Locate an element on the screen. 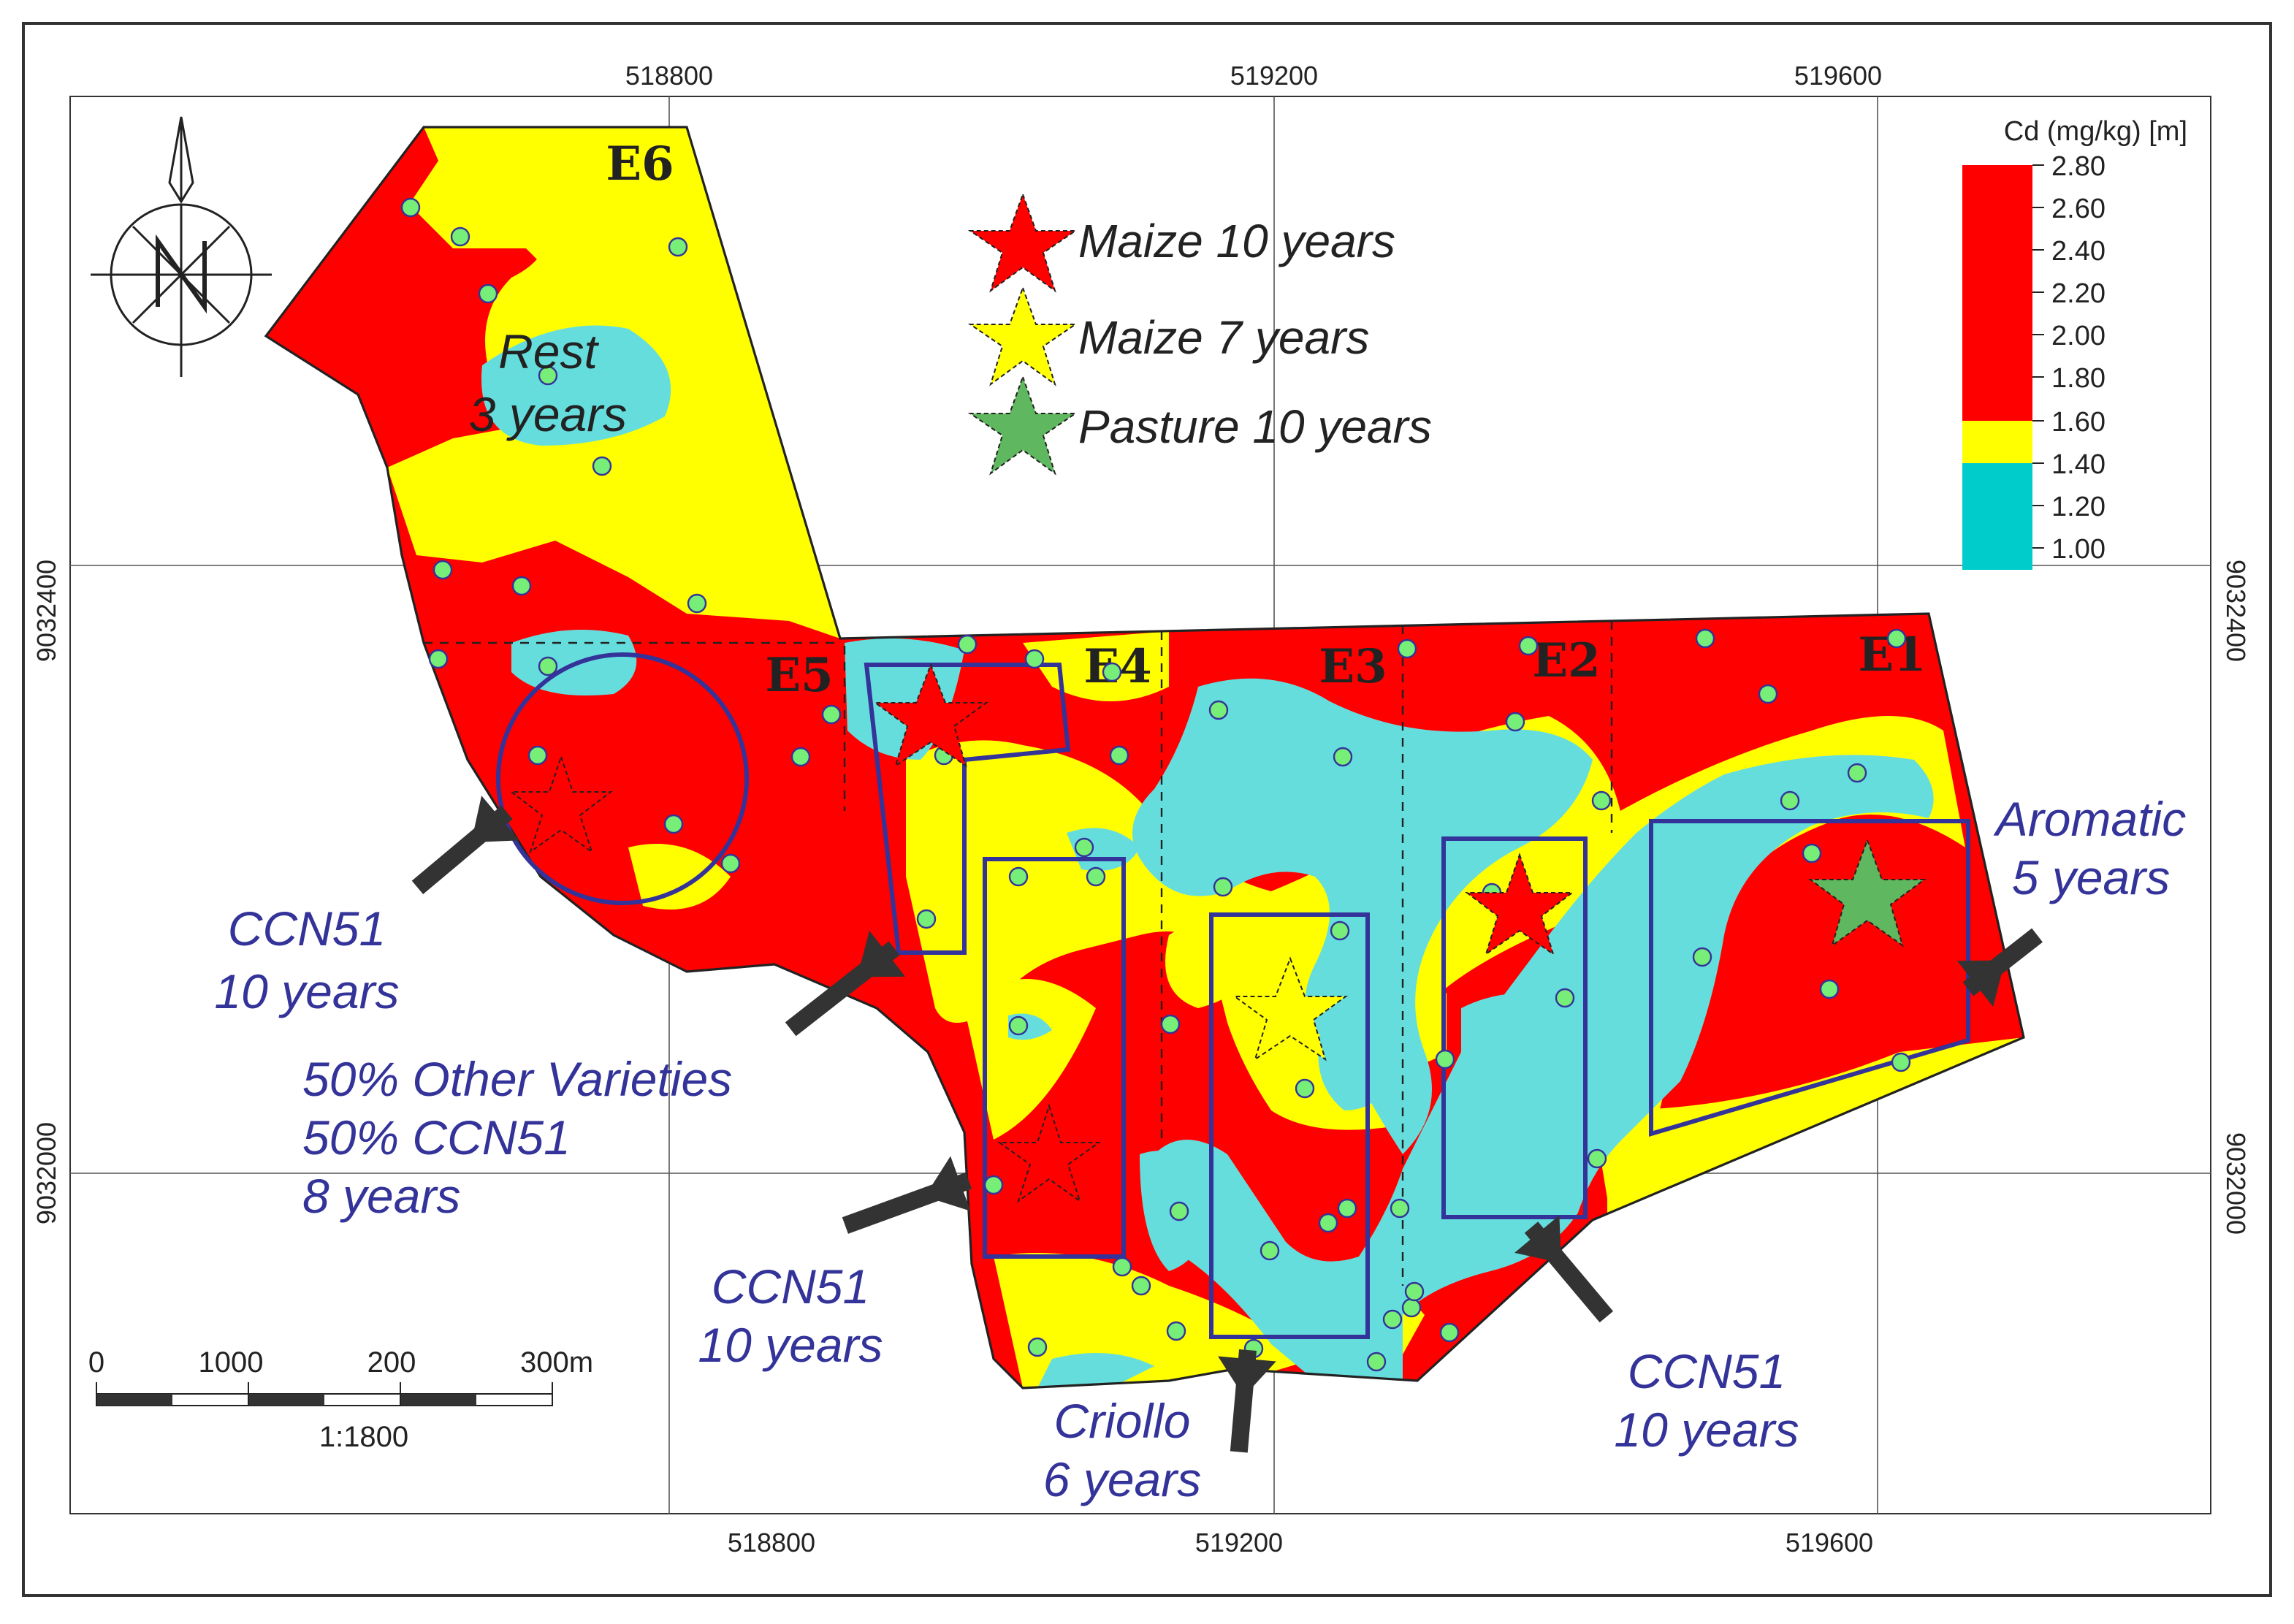  grid-label-x-top-2: 519200 is located at coordinates (1274, 76).